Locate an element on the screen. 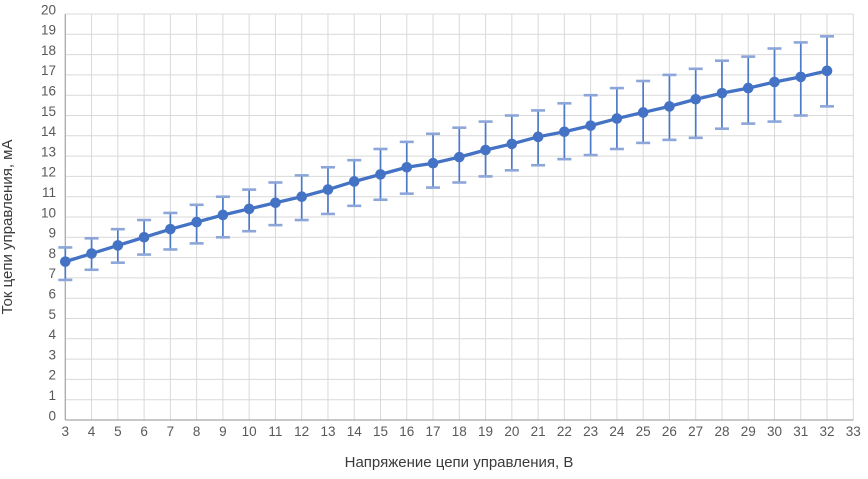  x-tick-label: 26 is located at coordinates (669, 431).